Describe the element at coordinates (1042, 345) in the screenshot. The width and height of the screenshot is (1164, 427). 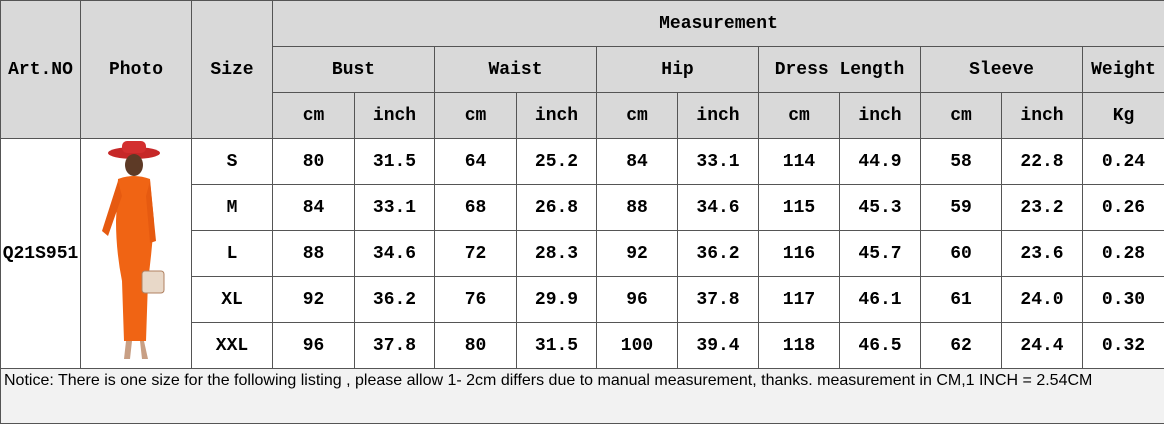
I see `value-cell: 24.4` at that location.